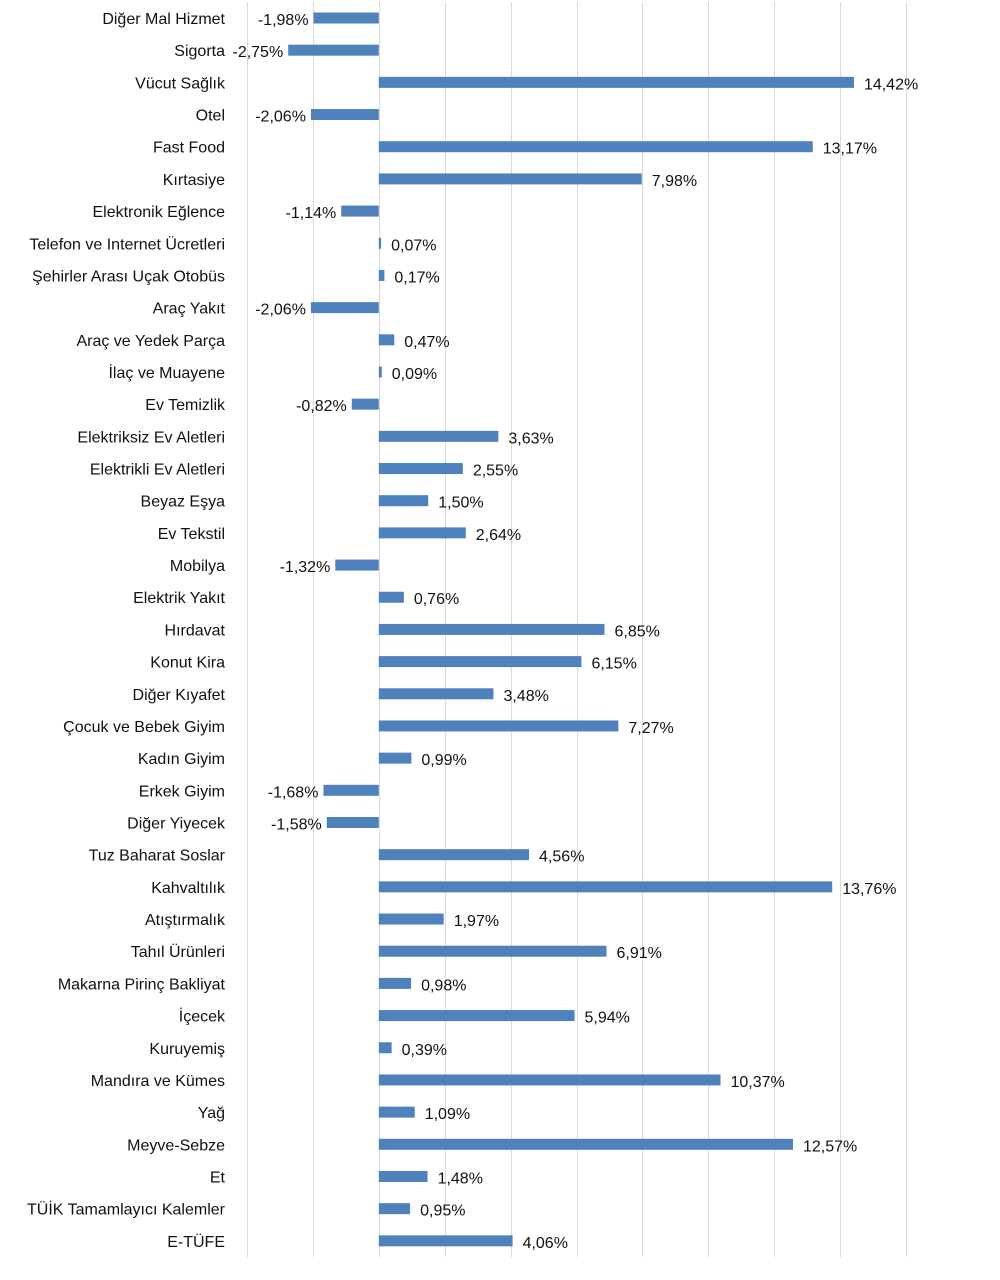 The image size is (1000, 1280). What do you see at coordinates (460, 503) in the screenshot?
I see `data-label: 1,50%` at bounding box center [460, 503].